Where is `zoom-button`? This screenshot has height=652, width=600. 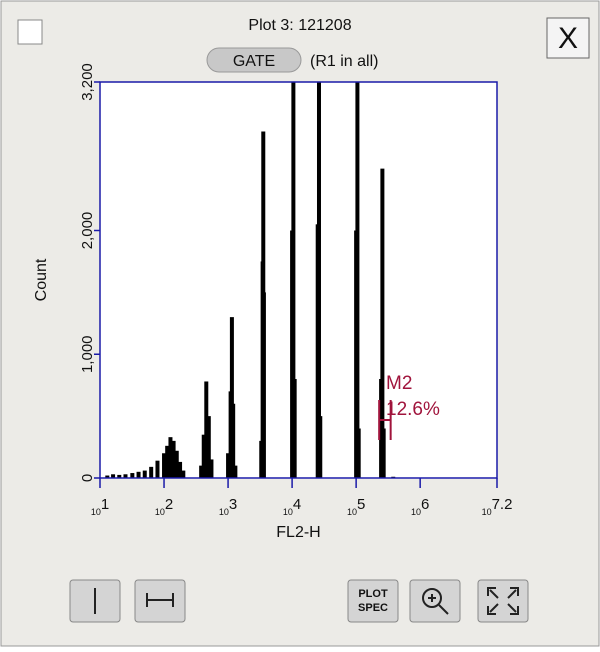 zoom-button is located at coordinates (435, 601).